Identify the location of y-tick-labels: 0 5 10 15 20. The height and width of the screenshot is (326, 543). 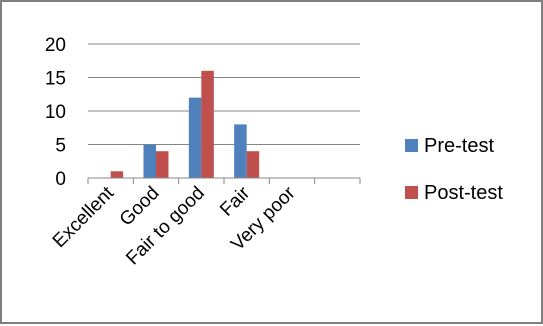
(55, 112).